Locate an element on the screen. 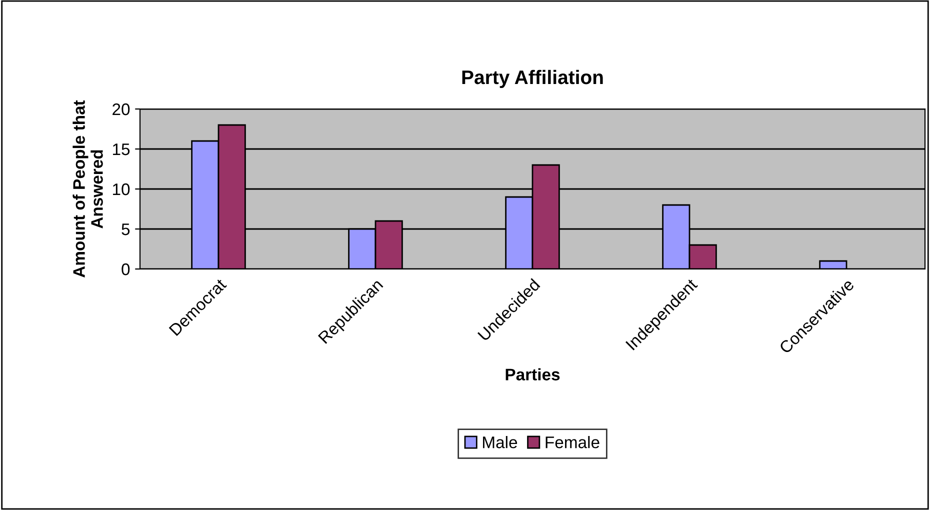  y-tick-label: 20 is located at coordinates (121, 109).